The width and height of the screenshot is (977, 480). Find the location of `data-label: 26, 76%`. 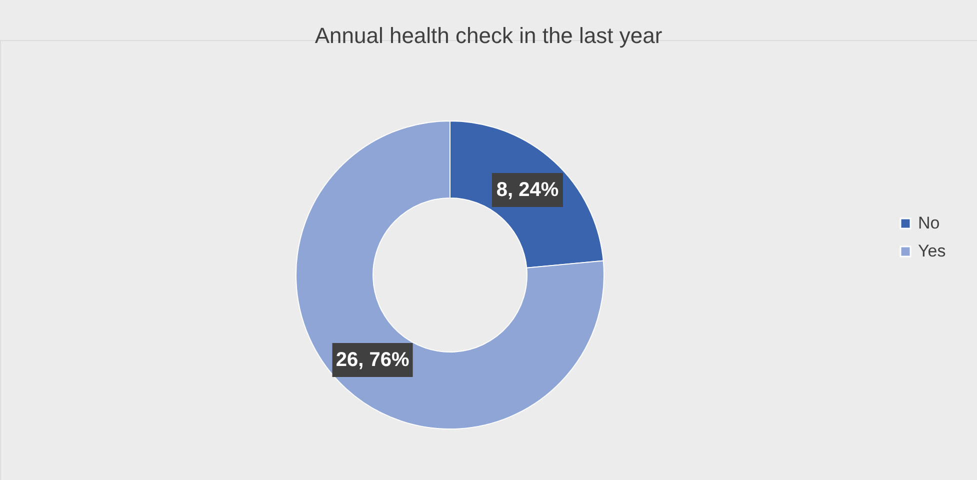

data-label: 26, 76% is located at coordinates (373, 359).